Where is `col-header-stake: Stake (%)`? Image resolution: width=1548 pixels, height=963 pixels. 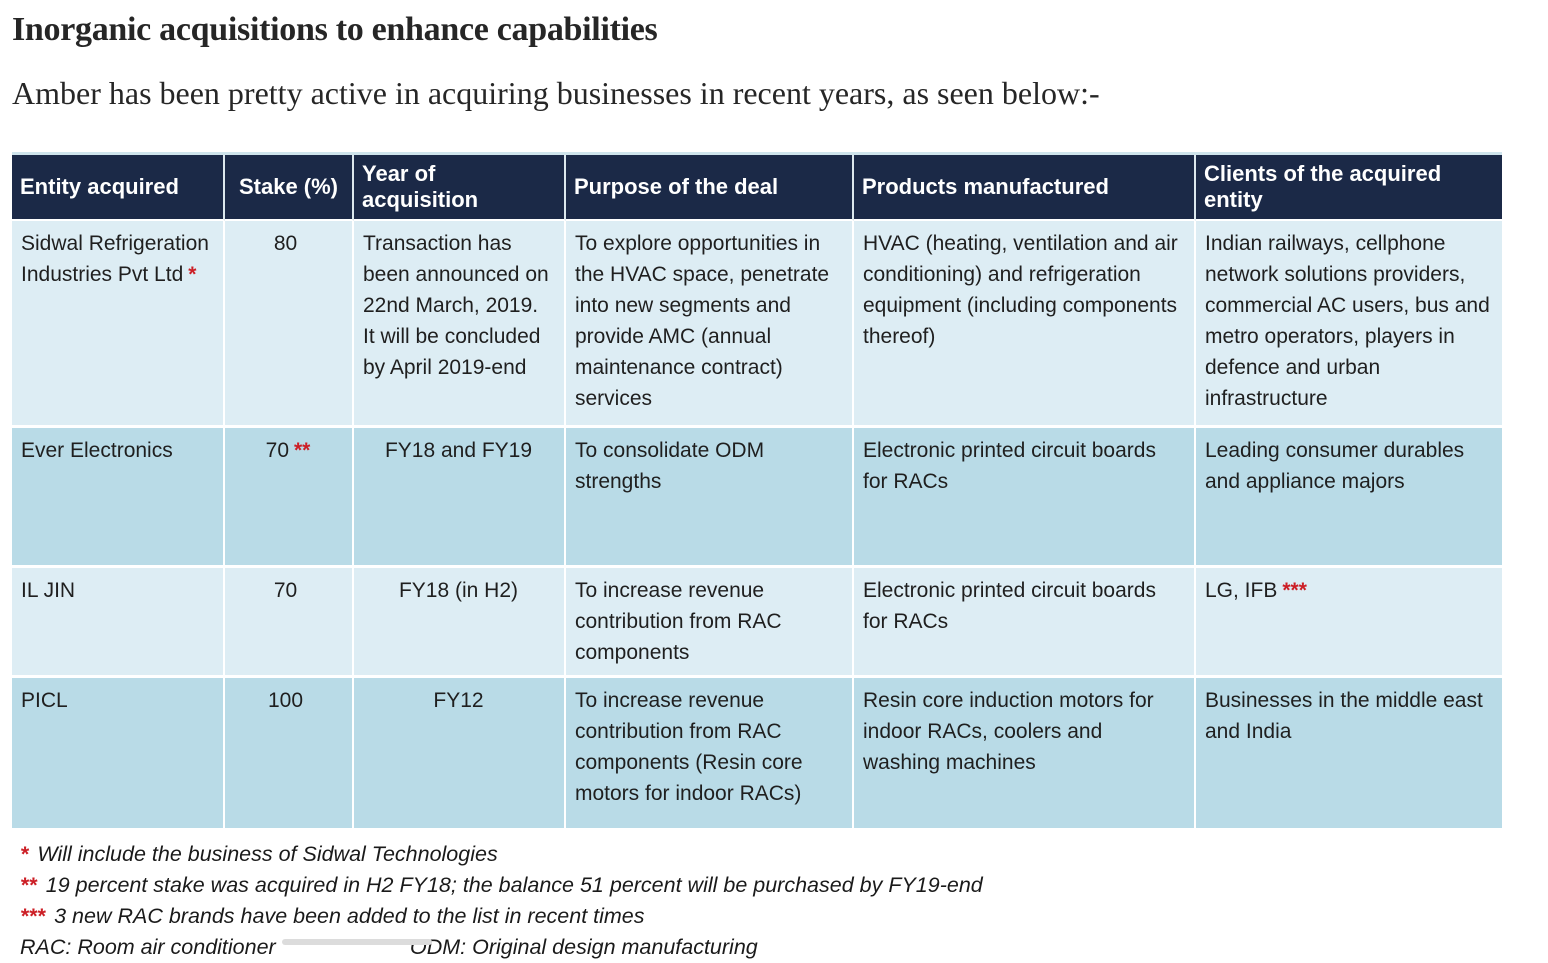
col-header-stake: Stake (%) is located at coordinates (289, 188).